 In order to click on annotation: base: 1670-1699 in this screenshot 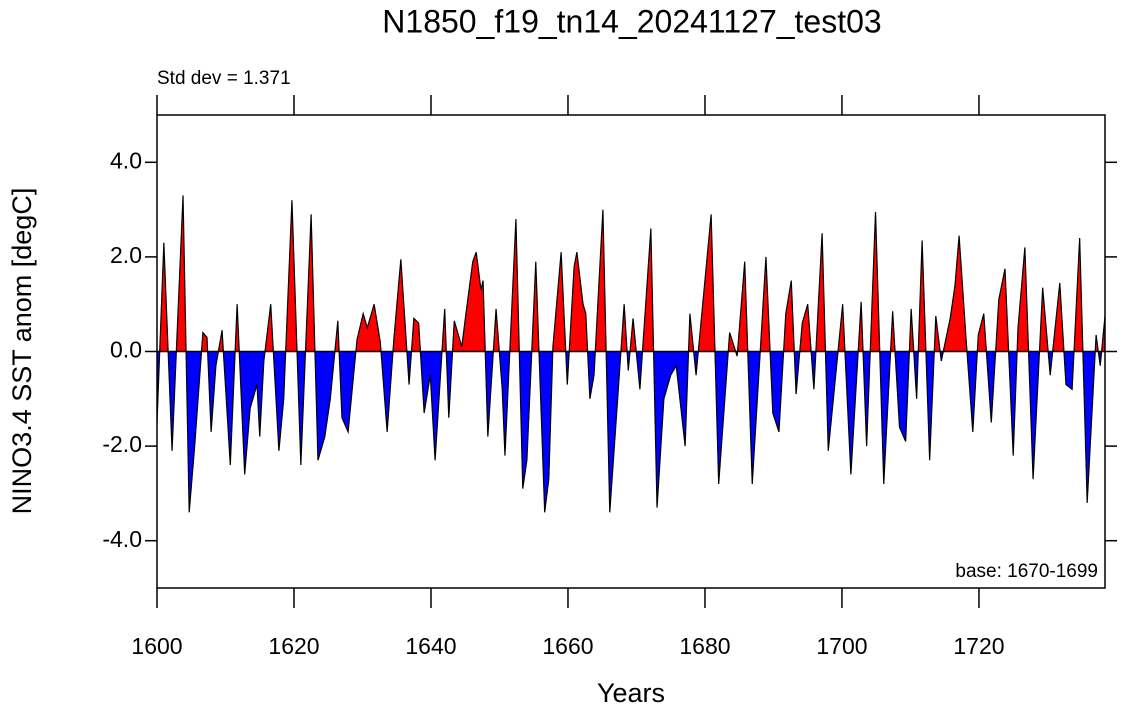, I will do `click(1026, 571)`.